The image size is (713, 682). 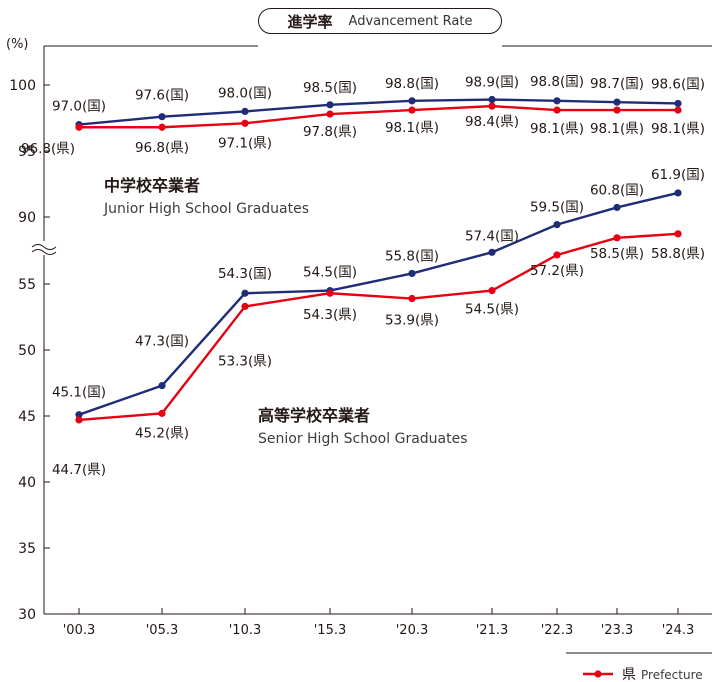 What do you see at coordinates (617, 254) in the screenshot?
I see `data-label-senior-prefecture-7: 58.5(県)` at bounding box center [617, 254].